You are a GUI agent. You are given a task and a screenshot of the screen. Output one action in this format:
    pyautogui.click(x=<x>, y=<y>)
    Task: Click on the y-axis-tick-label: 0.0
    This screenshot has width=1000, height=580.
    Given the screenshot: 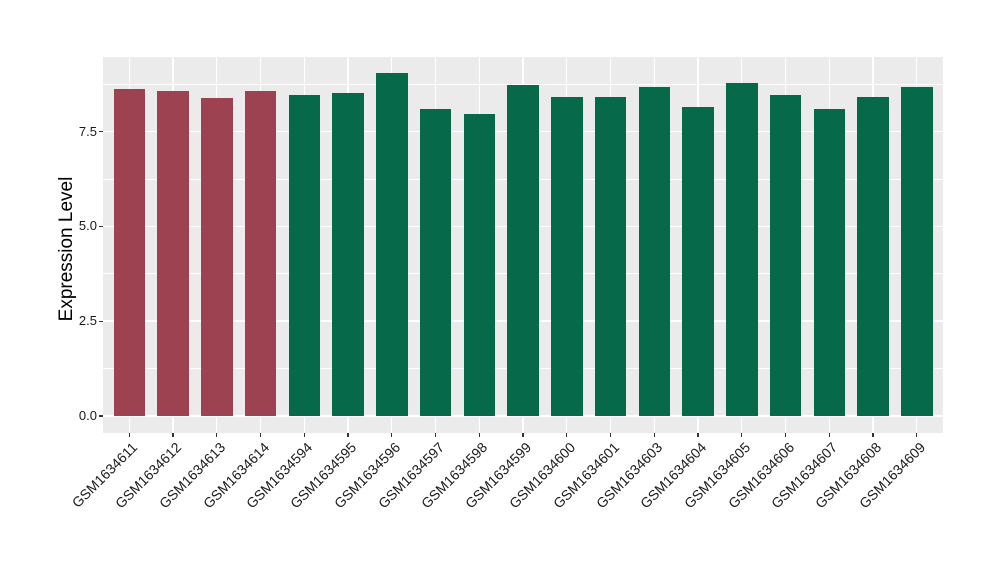 What is the action you would take?
    pyautogui.click(x=87, y=415)
    